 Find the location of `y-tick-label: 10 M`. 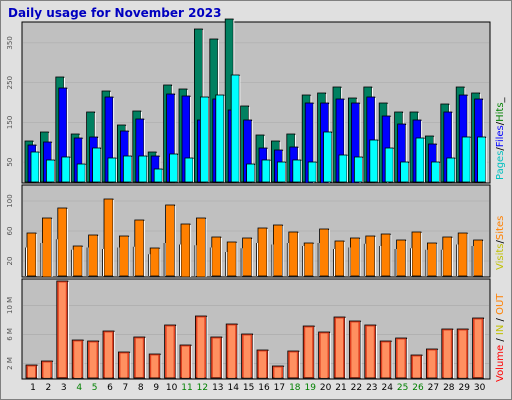

y-tick-label: 10 M is located at coordinates (10, 305).